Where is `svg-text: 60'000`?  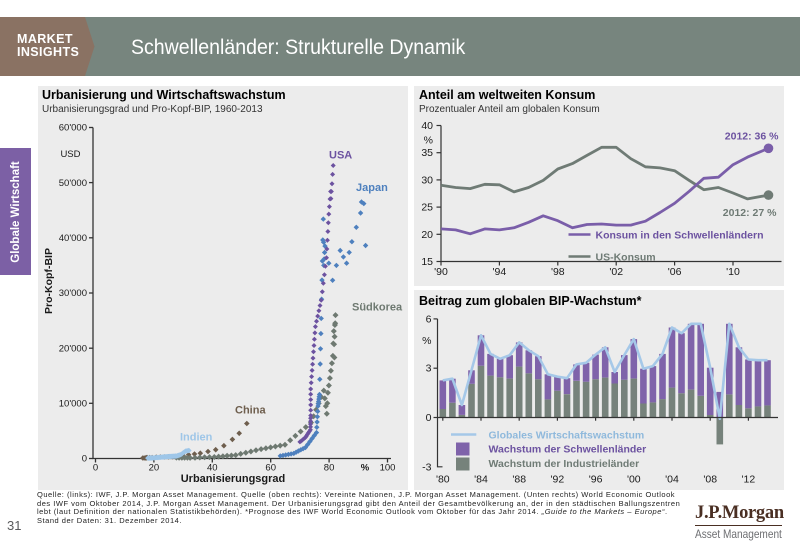 svg-text: 60'000 is located at coordinates (73, 127).